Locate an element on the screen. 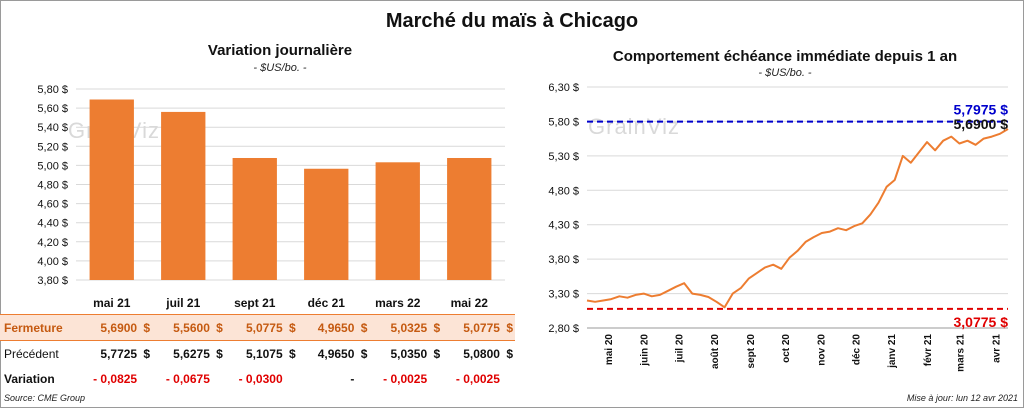  x-tick-label: août 20 is located at coordinates (715, 351).